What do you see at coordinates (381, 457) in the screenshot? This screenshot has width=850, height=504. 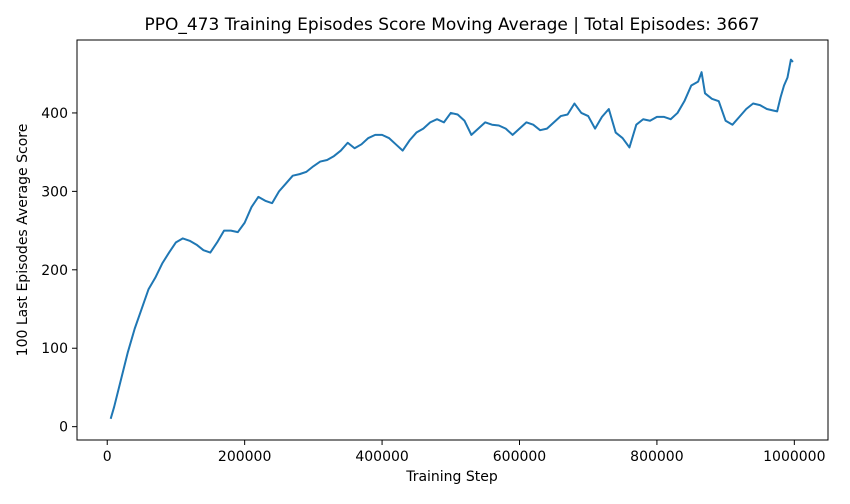 I see `x-tick-label: 400000` at bounding box center [381, 457].